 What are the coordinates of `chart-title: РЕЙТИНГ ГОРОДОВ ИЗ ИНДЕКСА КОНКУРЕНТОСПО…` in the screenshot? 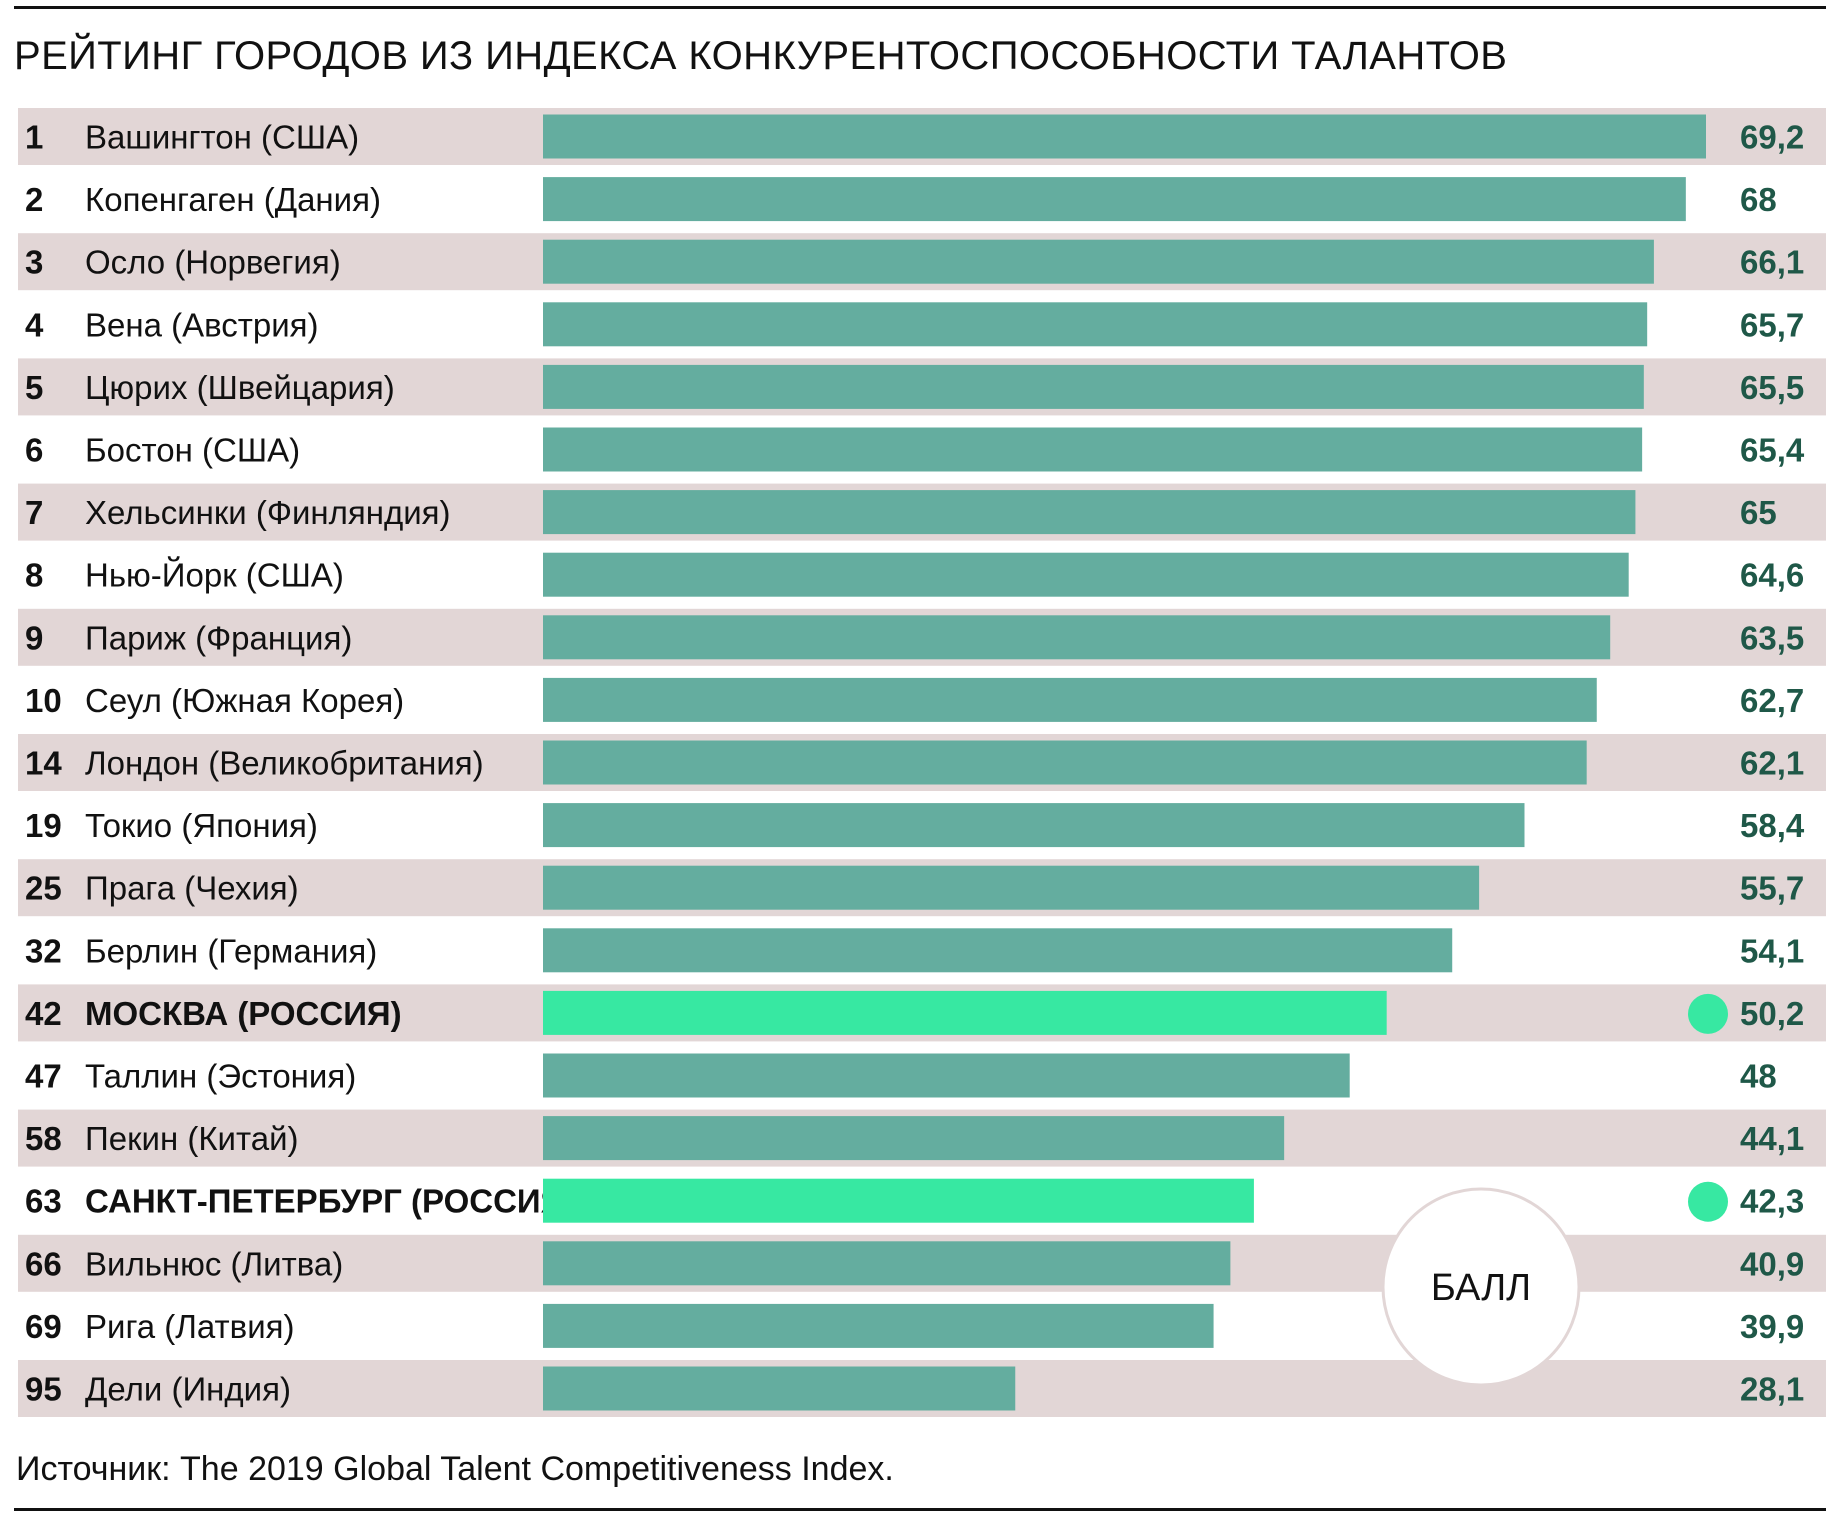 It's located at (761, 56).